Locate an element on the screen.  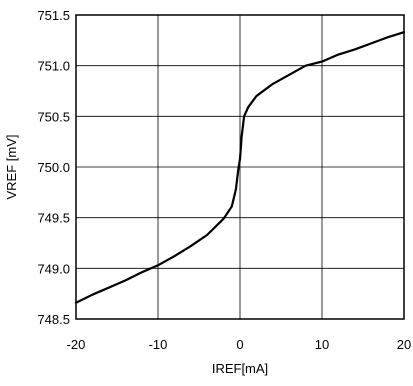
x-axis-label: IREF[mA] is located at coordinates (240, 368).